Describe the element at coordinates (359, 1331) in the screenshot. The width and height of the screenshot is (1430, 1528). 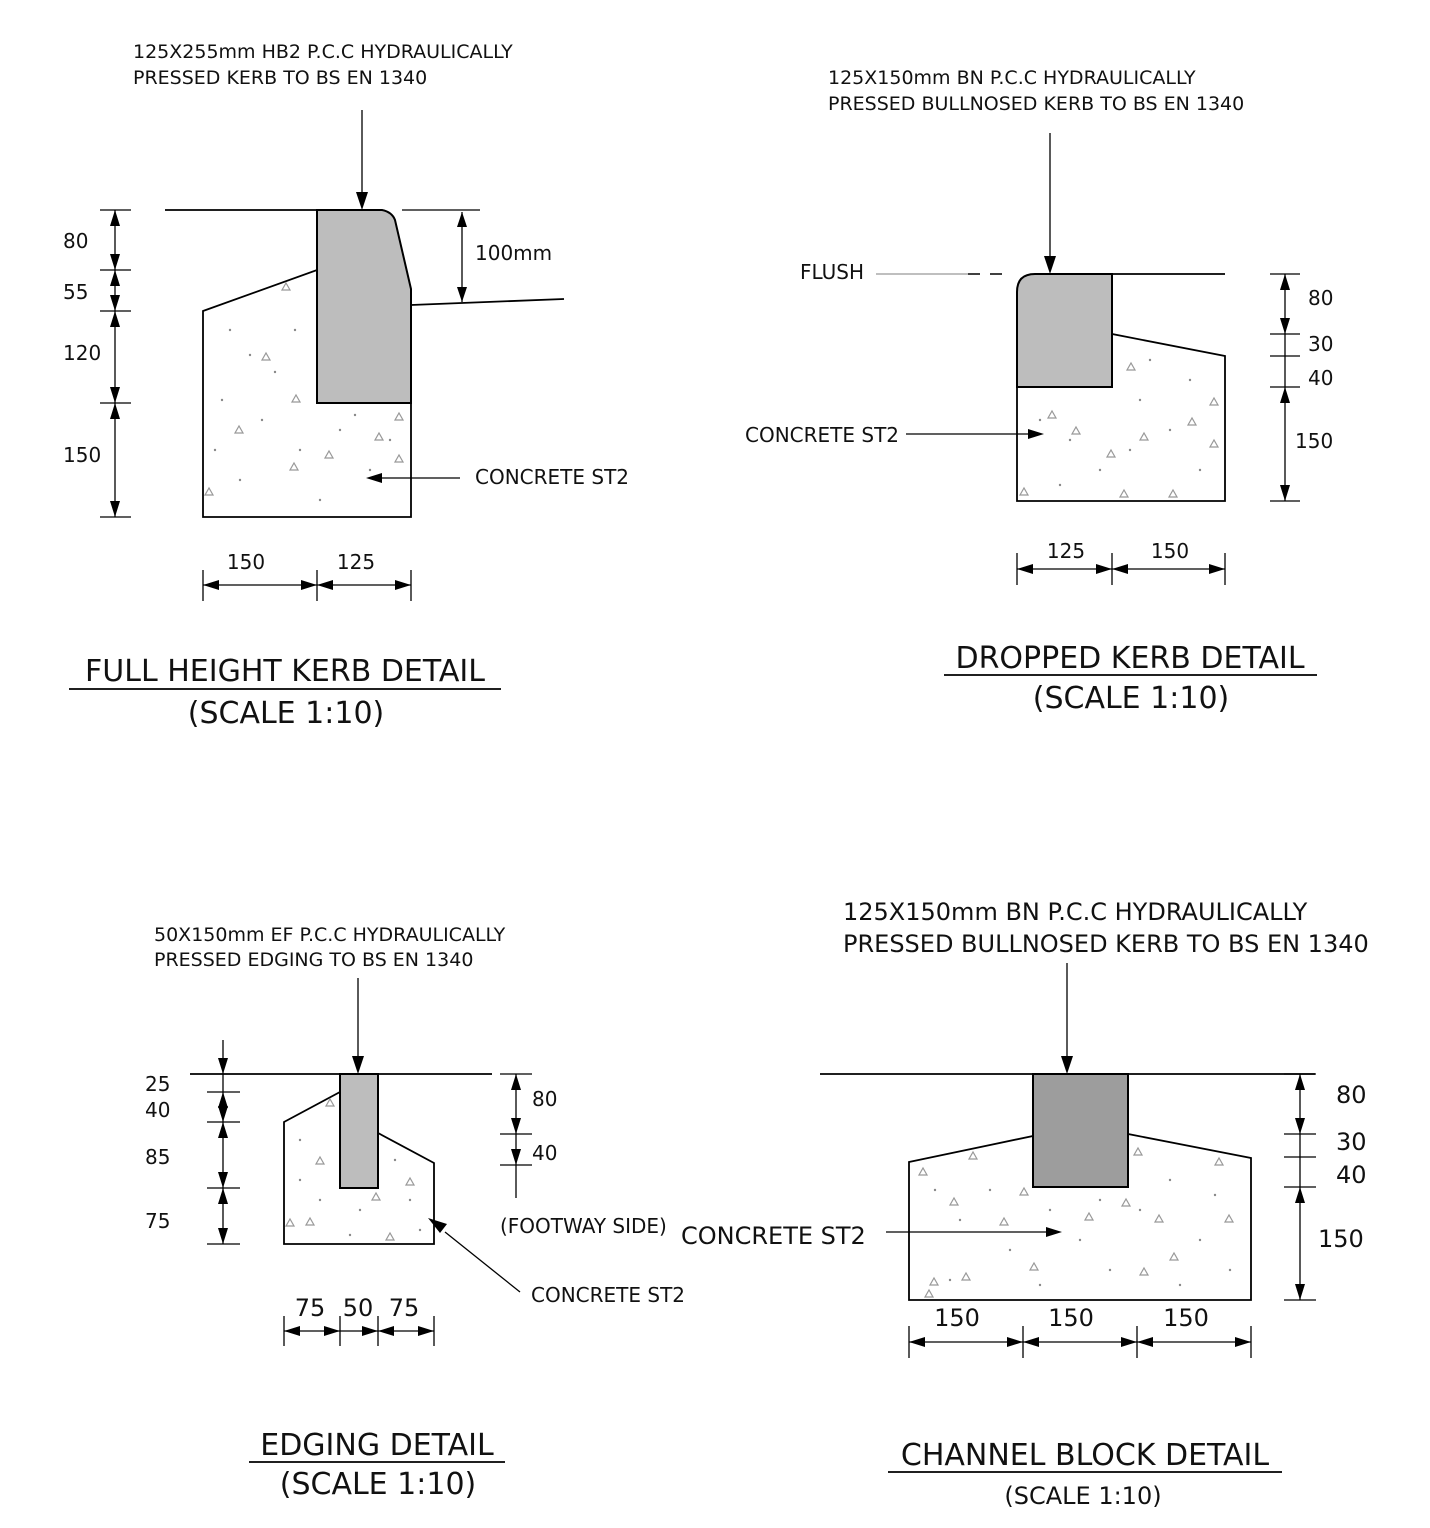
I see `edging-width-dims` at that location.